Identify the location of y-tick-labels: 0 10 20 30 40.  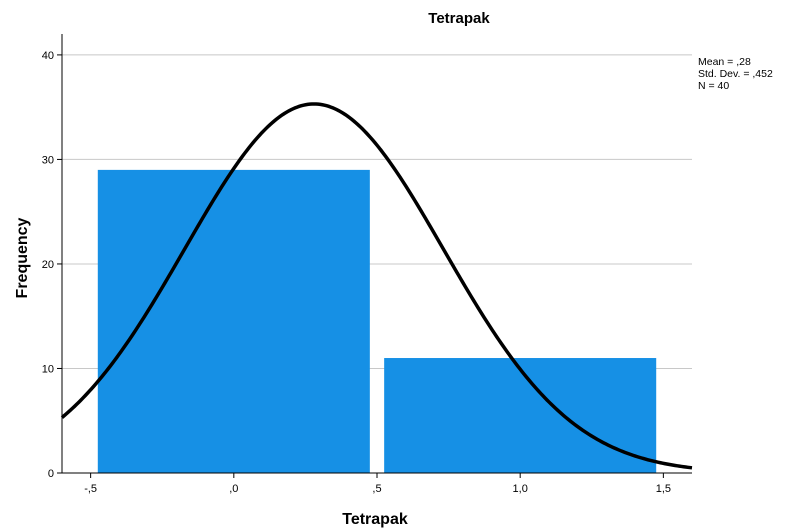
(52, 265).